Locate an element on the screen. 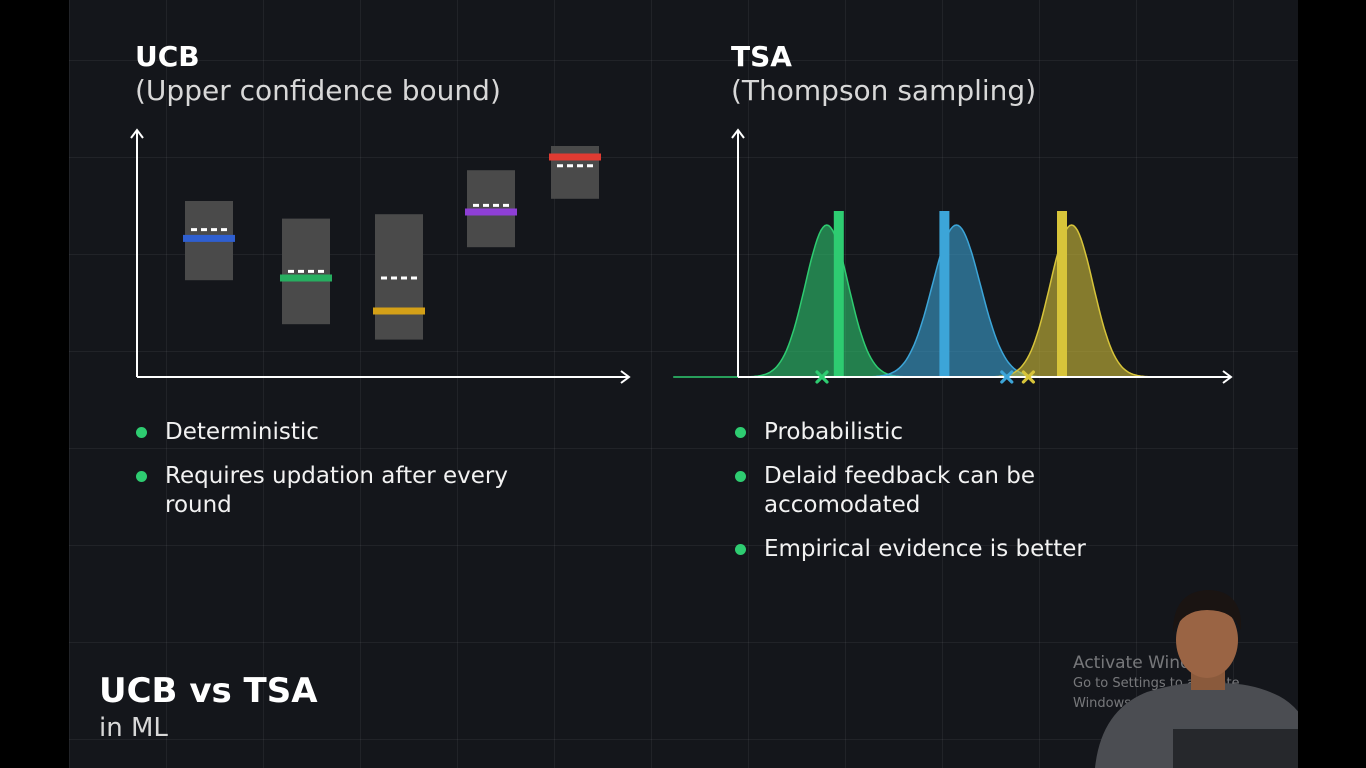 Image resolution: width=1366 pixels, height=768 pixels. ucb-x-arrow is located at coordinates (625, 377).